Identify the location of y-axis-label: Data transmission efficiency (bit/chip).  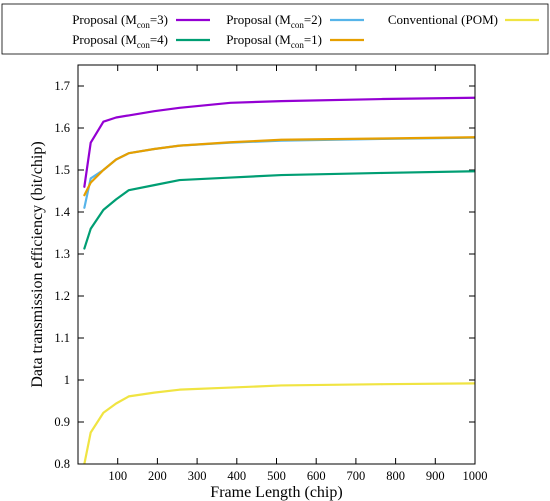
(37, 264).